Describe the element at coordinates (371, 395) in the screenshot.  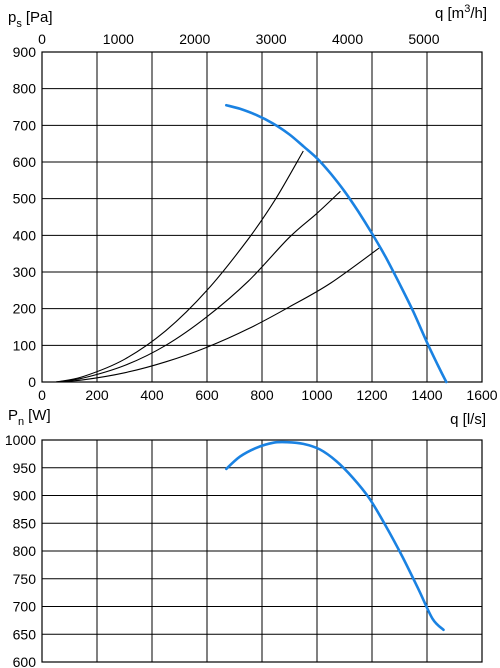
I see `flow-x-tick-label: 1200` at that location.